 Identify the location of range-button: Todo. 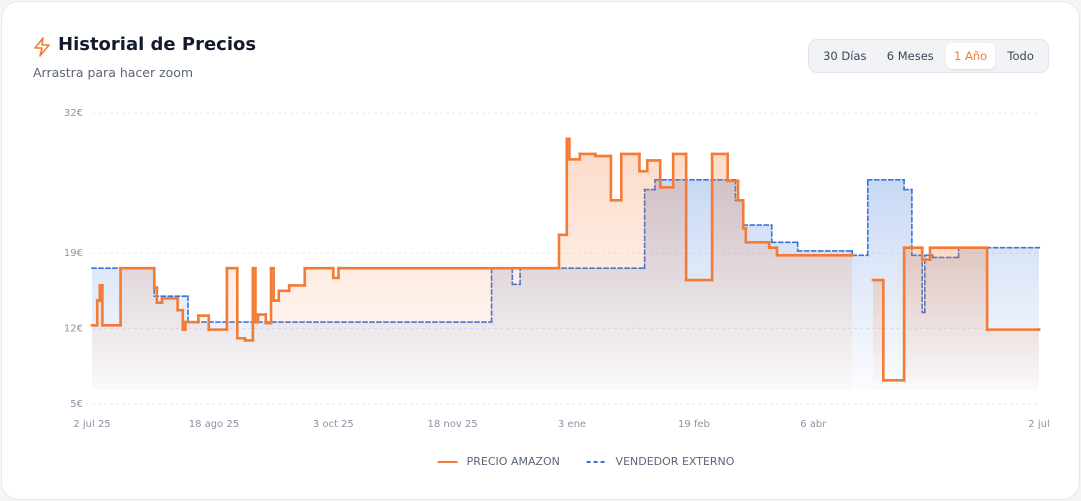
(1020, 56).